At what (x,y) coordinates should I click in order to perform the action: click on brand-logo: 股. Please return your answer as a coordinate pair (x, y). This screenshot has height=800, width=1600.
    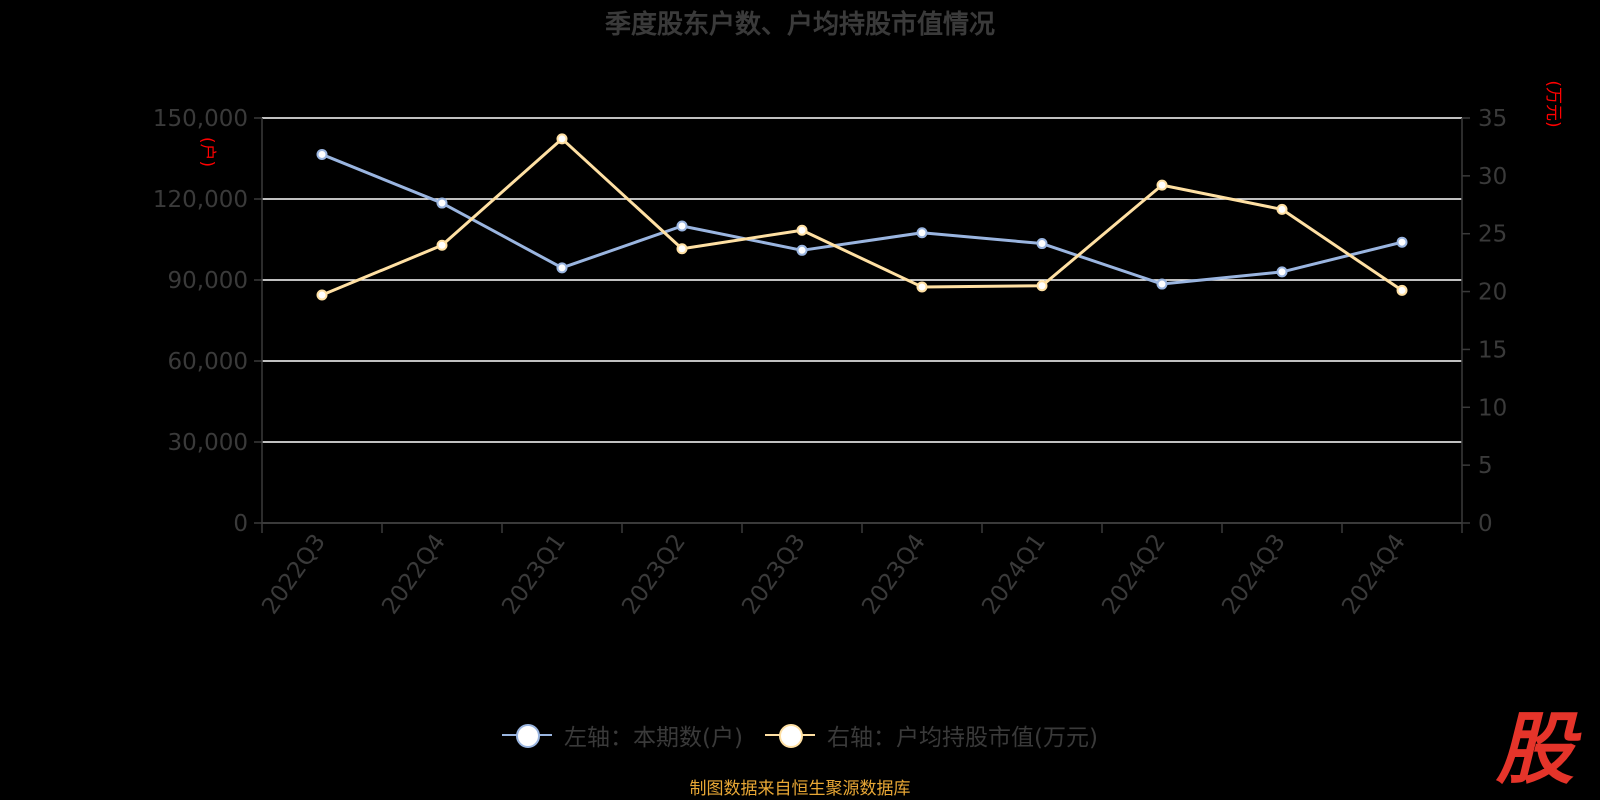
    Looking at the image, I should click on (1534, 750).